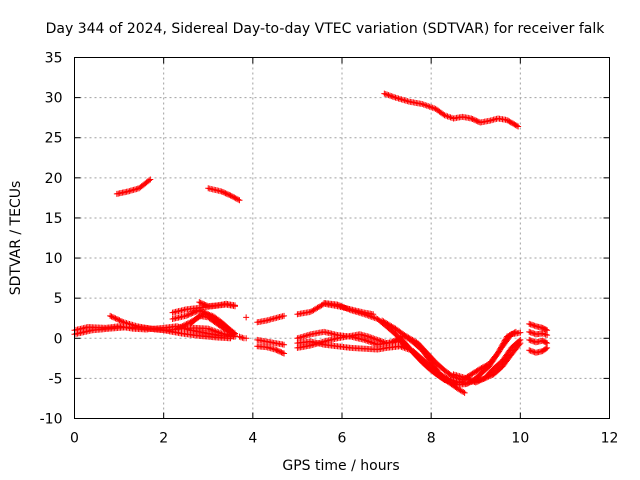  What do you see at coordinates (51, 239) in the screenshot?
I see `y-tick-labels: -10 -5 0 5 10 15 20 25 30 35` at bounding box center [51, 239].